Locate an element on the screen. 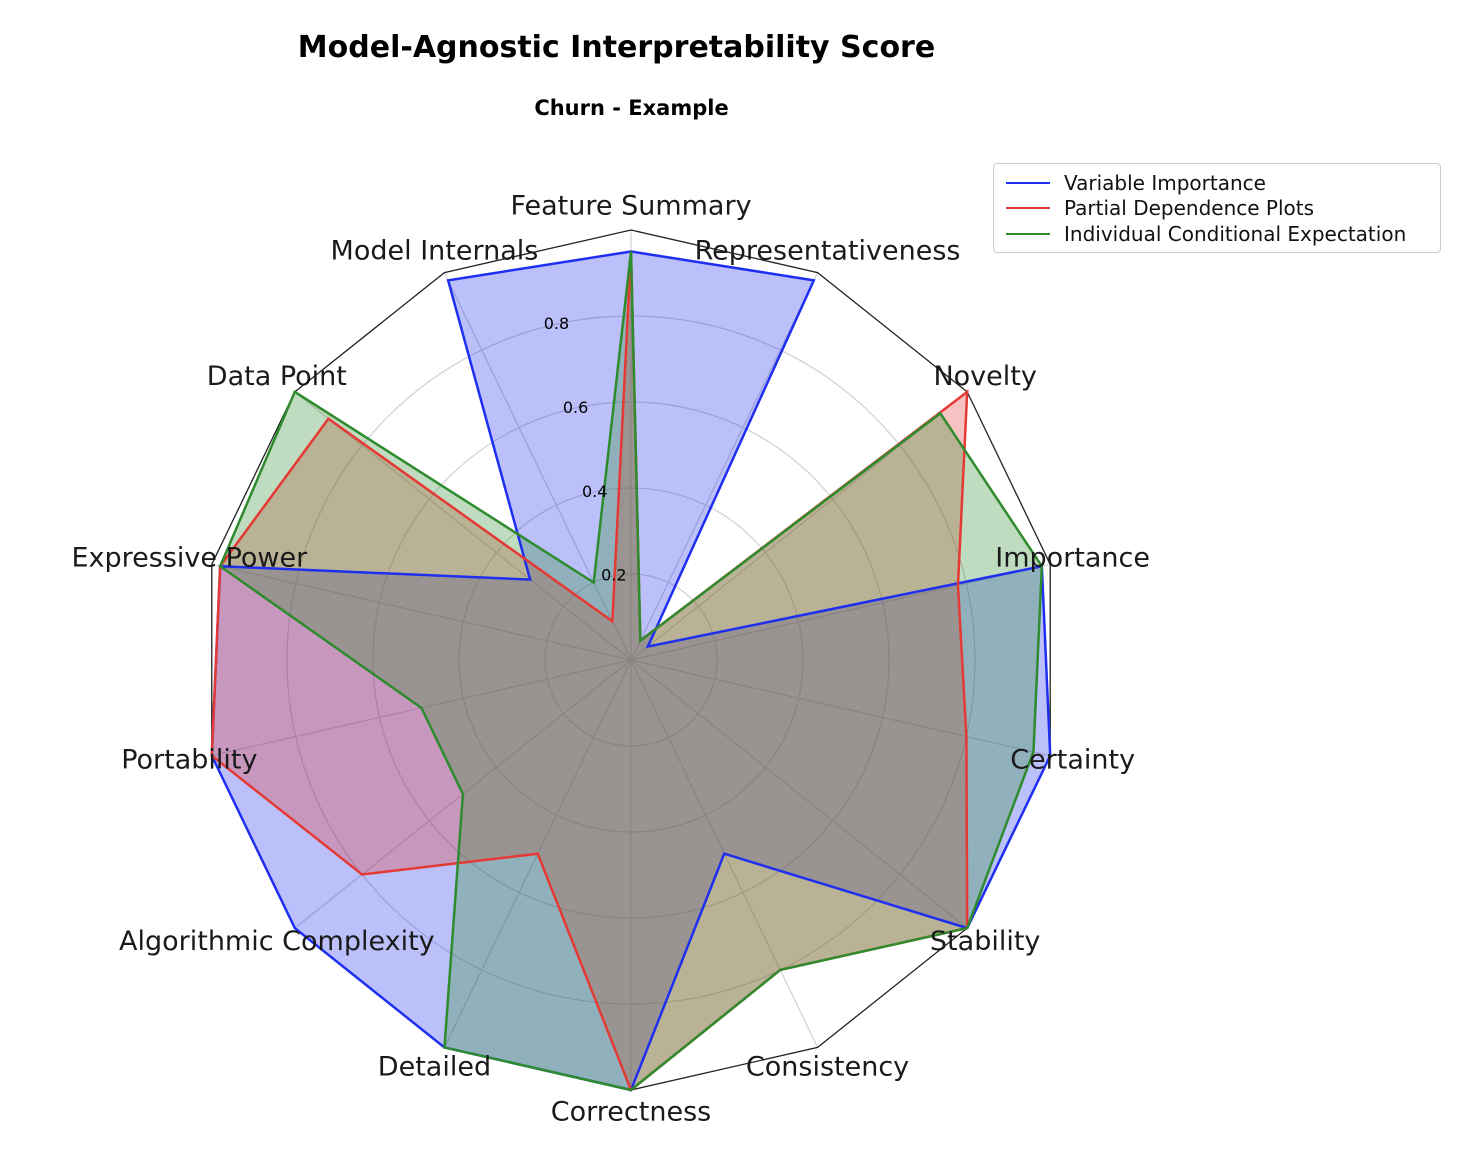 The image size is (1470, 1174). axis-label-consistency: Consistency is located at coordinates (827, 1067).